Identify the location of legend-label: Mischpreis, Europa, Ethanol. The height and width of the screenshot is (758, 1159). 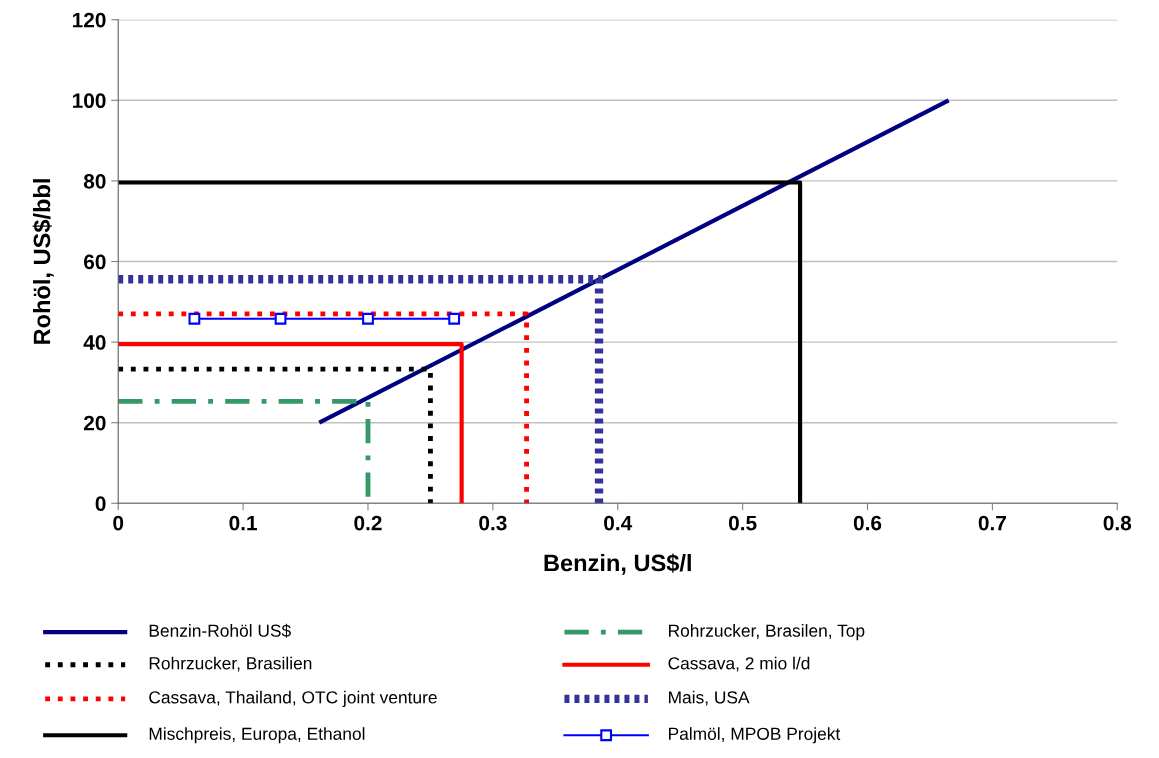
(257, 735).